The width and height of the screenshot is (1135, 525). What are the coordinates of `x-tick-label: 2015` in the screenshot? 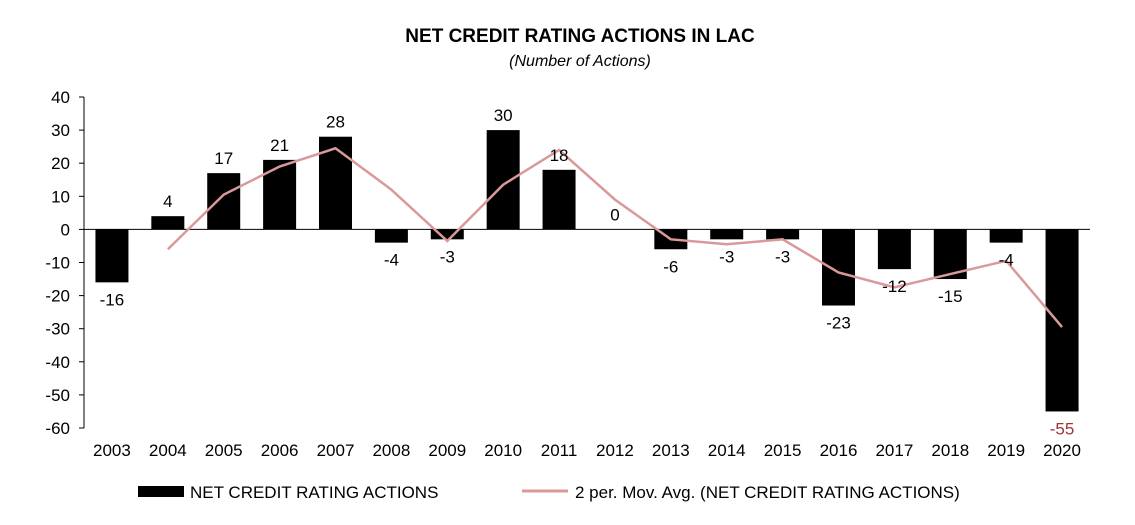 It's located at (783, 450).